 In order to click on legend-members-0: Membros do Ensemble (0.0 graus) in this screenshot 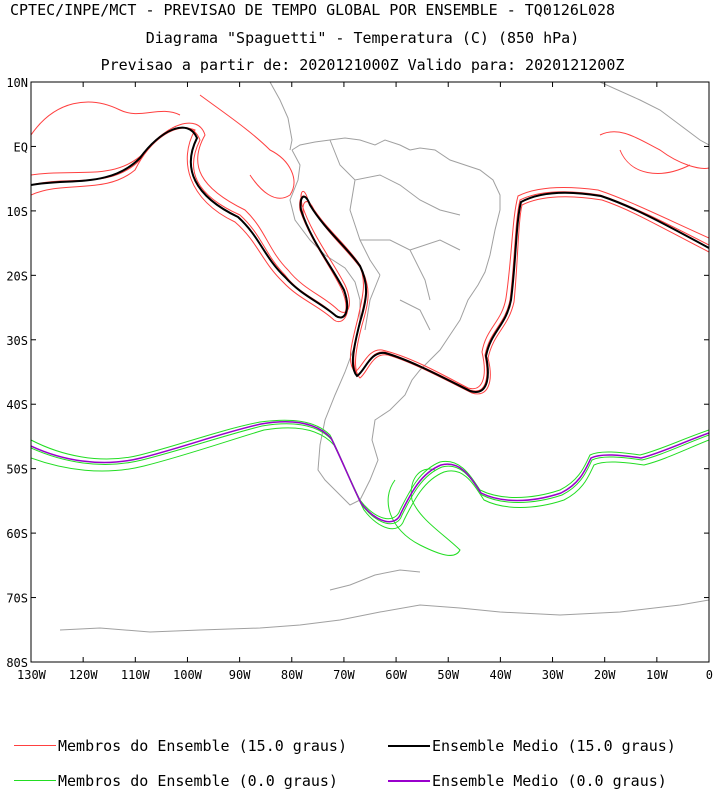, I will do `click(176, 781)`.